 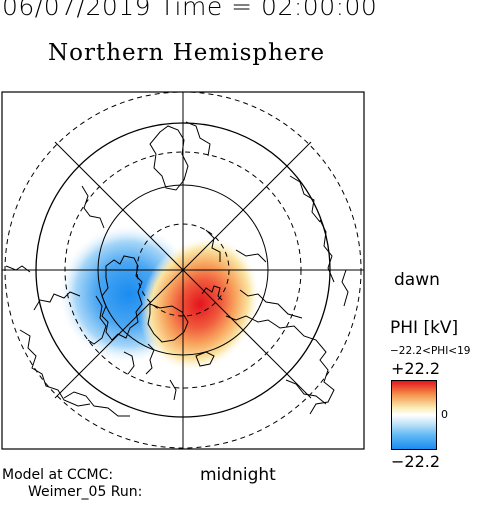 What do you see at coordinates (85, 492) in the screenshot?
I see `run-label: Weimer_05 Run:` at bounding box center [85, 492].